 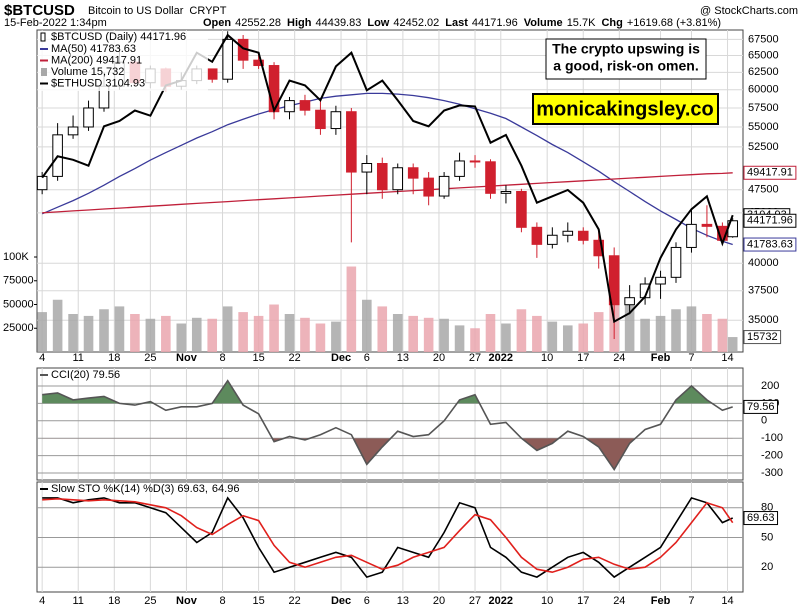 What do you see at coordinates (770, 221) in the screenshot?
I see `last-value-flag: 44171.96` at bounding box center [770, 221].